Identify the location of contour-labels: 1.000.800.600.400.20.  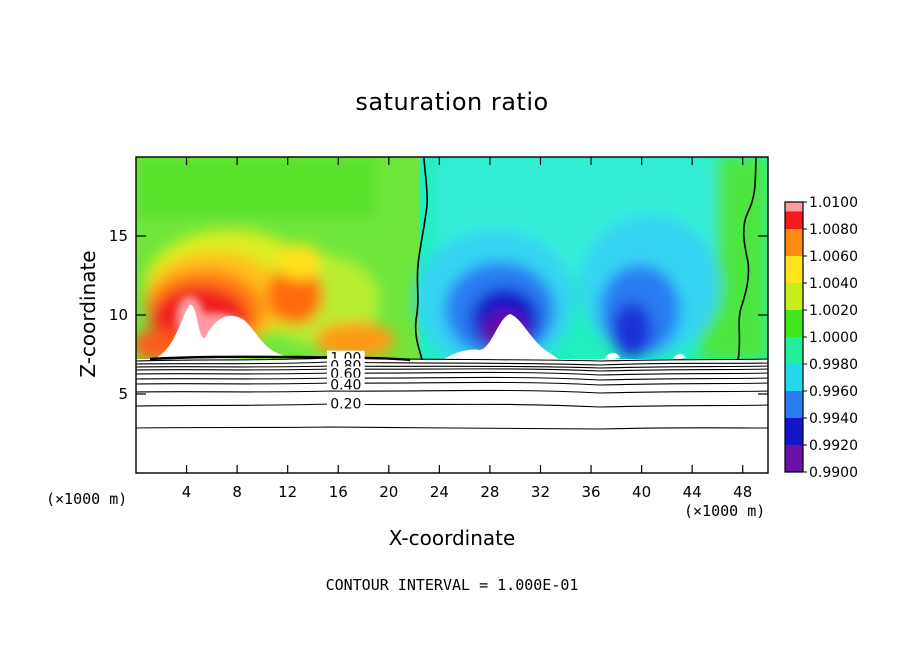
(346, 381).